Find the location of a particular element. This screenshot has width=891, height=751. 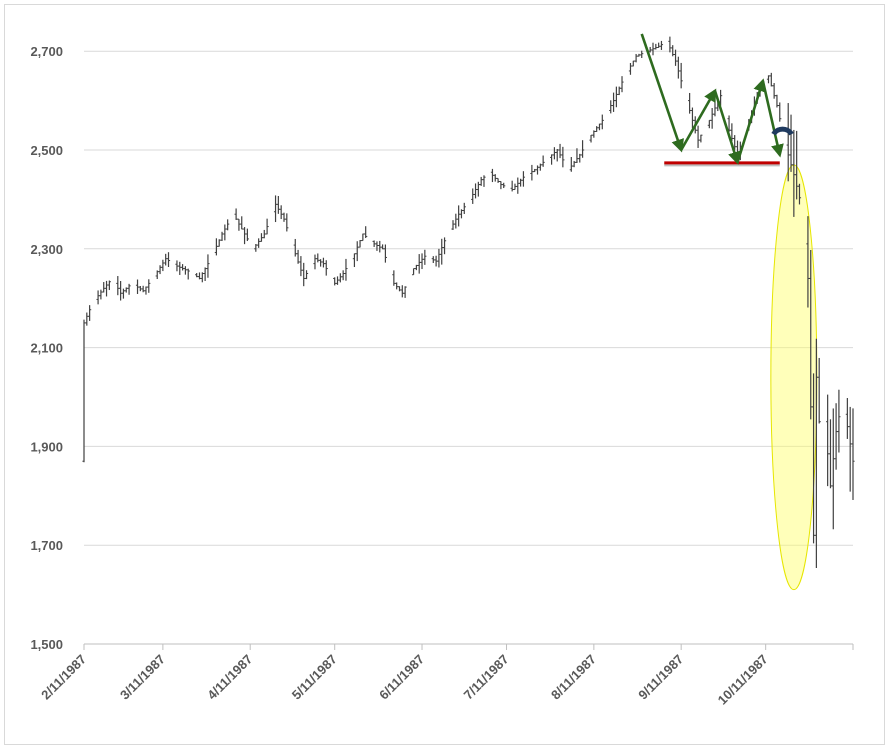

y-tick-label: 2,300 is located at coordinates (46, 249).